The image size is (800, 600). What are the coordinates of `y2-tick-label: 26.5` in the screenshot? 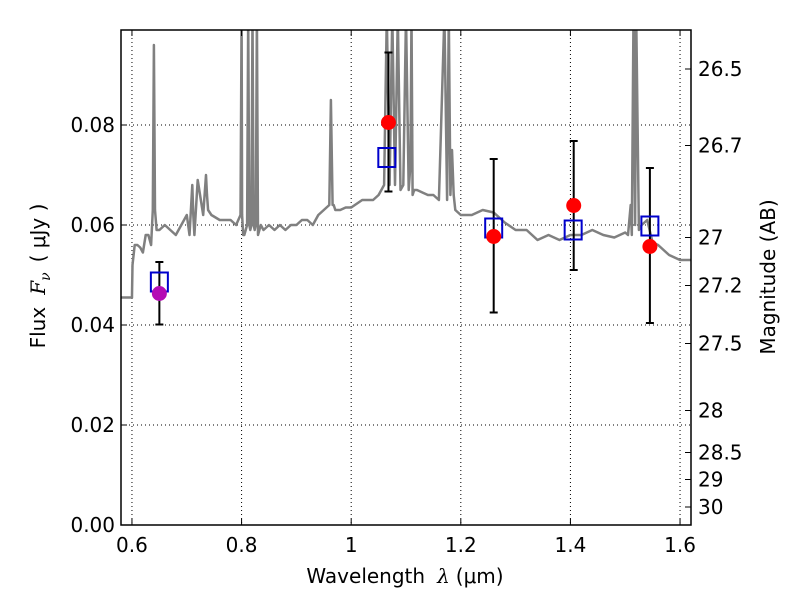 It's located at (720, 69).